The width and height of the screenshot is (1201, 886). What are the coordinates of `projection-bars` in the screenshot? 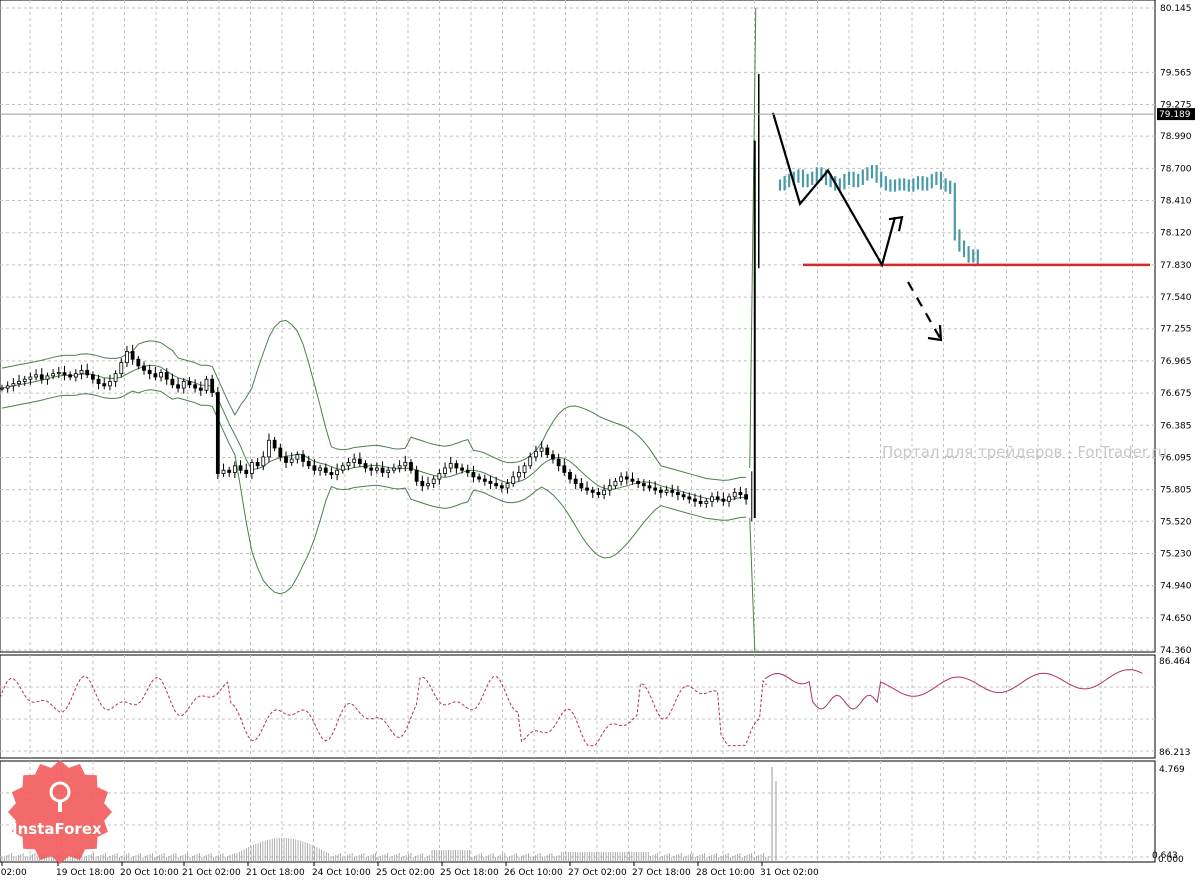 It's located at (878, 215).